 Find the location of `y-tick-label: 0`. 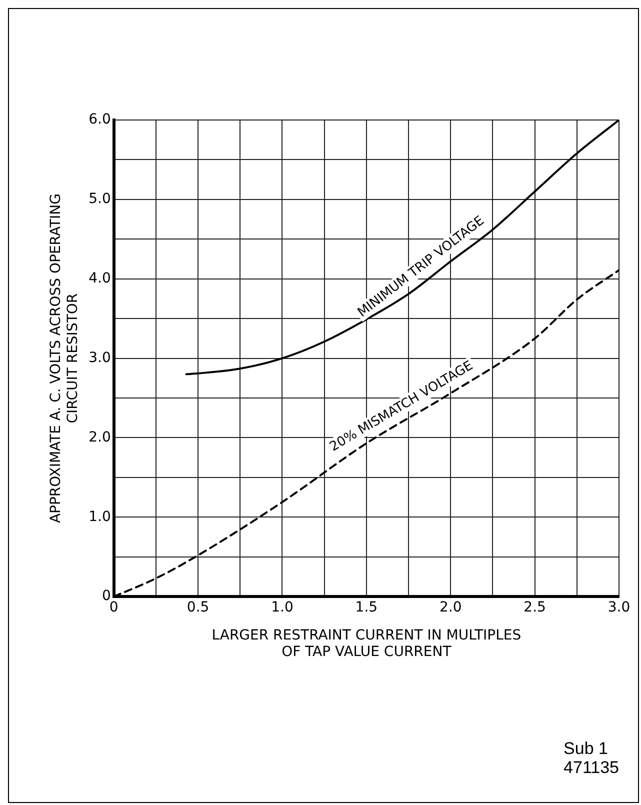

y-tick-label: 0 is located at coordinates (106, 596).